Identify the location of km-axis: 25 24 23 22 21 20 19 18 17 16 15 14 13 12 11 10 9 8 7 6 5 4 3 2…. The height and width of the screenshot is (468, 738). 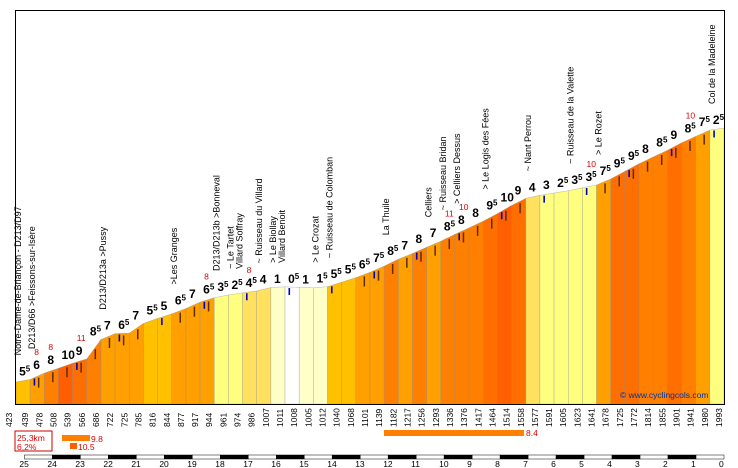
(372, 461).